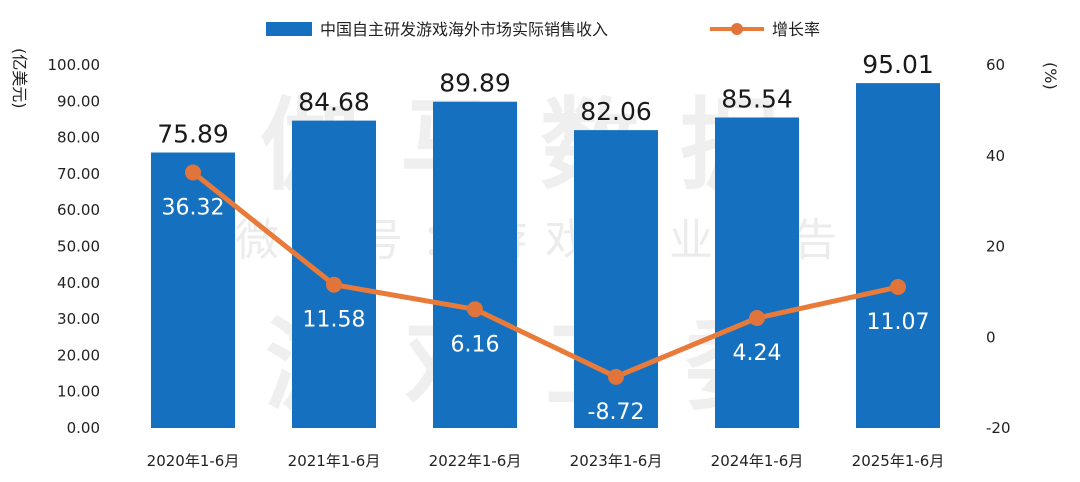  What do you see at coordinates (545, 99) in the screenshot?
I see `bar-value-labels: 75.89 84.68 89.89 82.06 85.54 95.01` at bounding box center [545, 99].